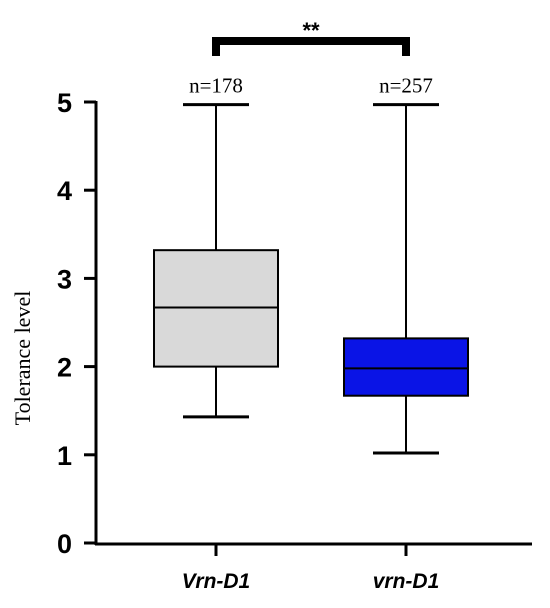  What do you see at coordinates (406, 581) in the screenshot?
I see `x-category-label: vrn-D1` at bounding box center [406, 581].